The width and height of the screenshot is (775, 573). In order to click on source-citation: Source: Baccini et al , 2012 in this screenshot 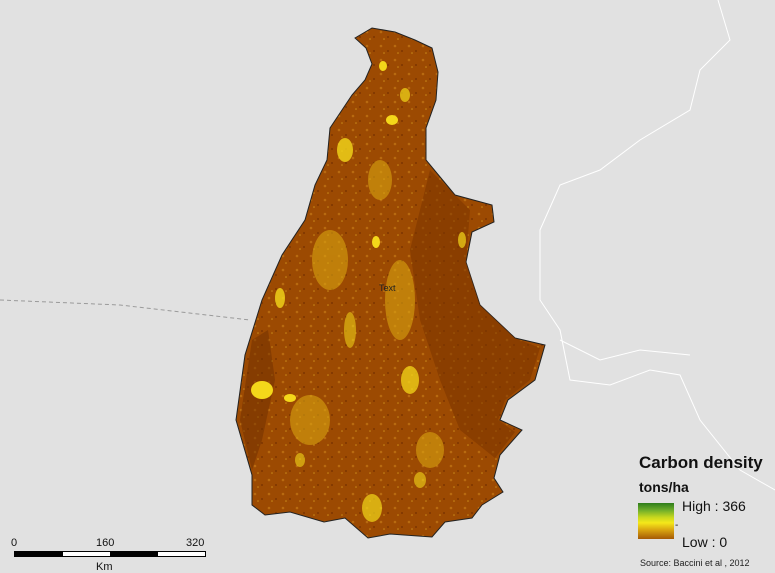, I will do `click(695, 563)`.